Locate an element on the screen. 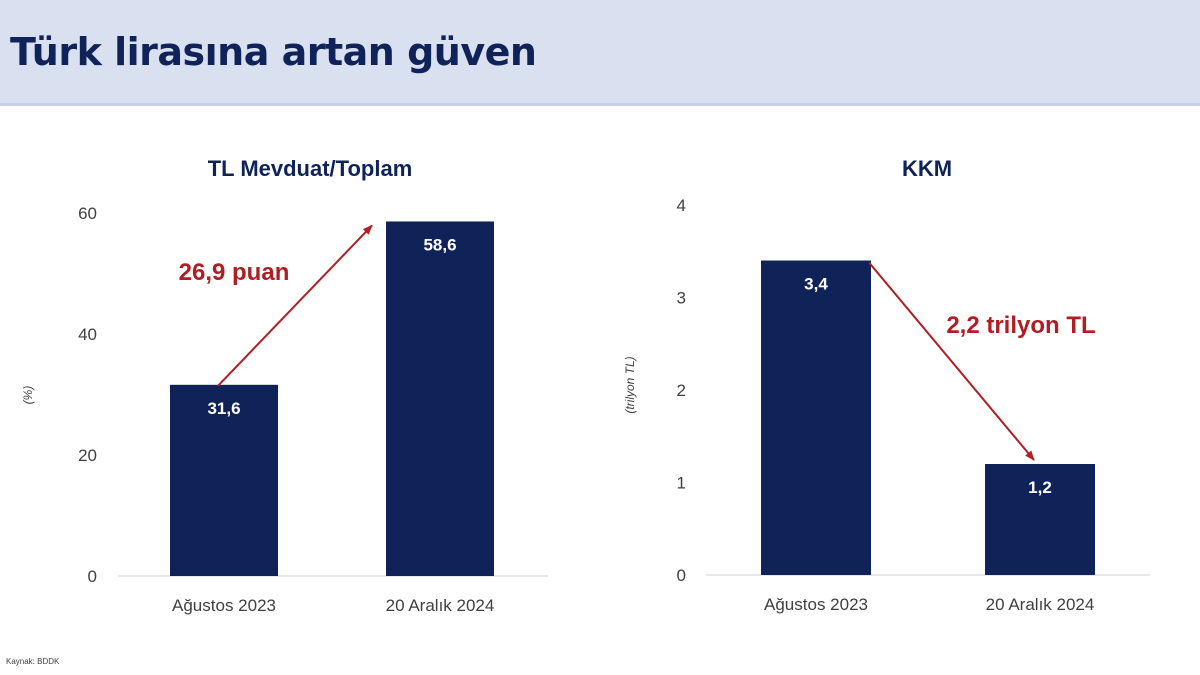  y-axis-label: (trilyon TL) is located at coordinates (630, 384).